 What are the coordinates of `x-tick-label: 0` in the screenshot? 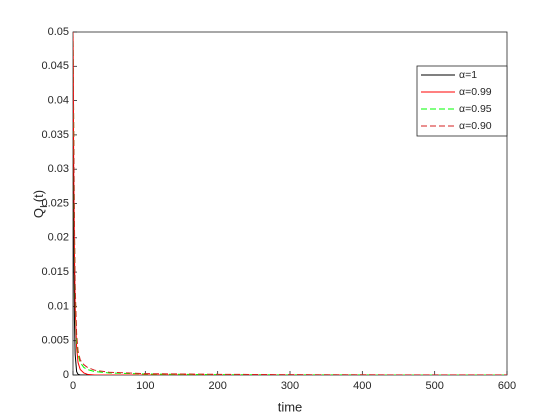 It's located at (73, 386).